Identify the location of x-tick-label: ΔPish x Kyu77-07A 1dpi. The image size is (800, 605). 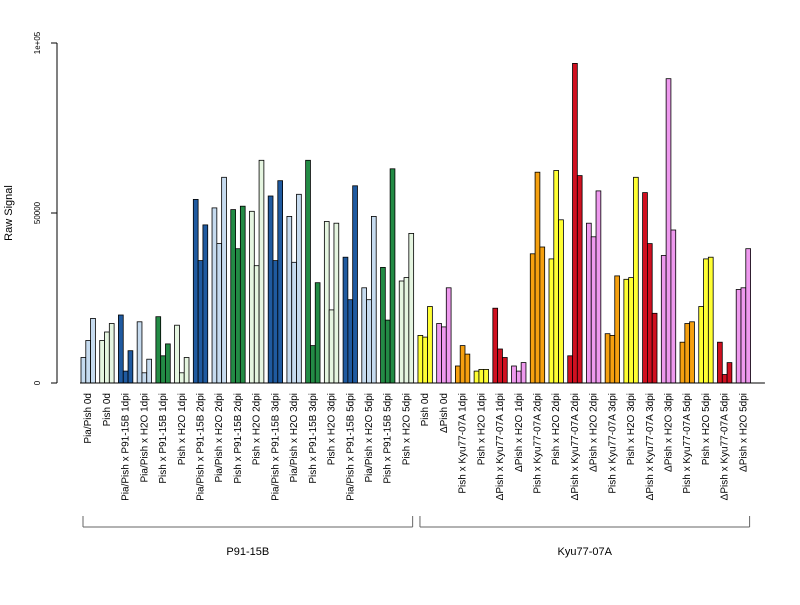
(500, 446).